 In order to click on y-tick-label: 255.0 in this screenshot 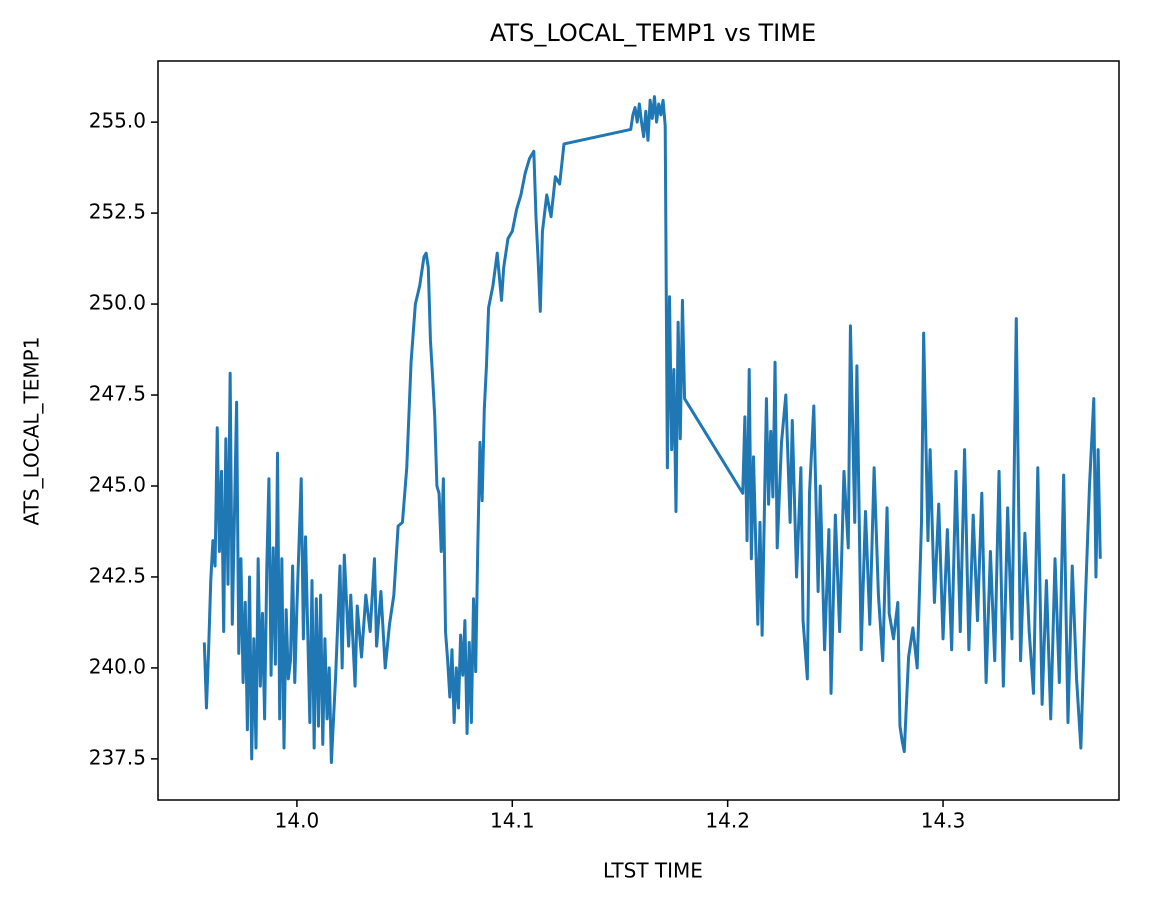, I will do `click(117, 121)`.